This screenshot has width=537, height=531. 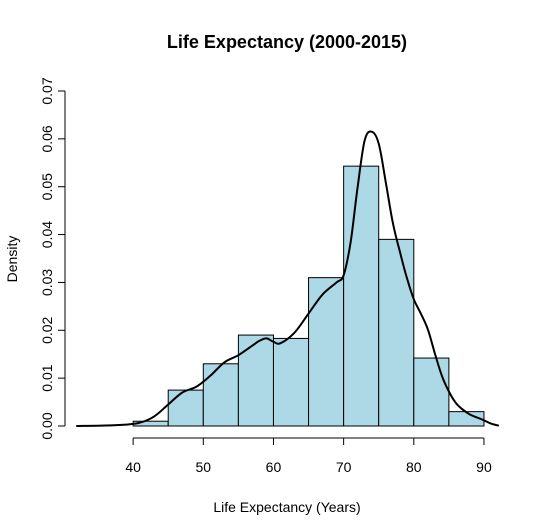 What do you see at coordinates (47, 377) in the screenshot?
I see `y-tick-label: 0.01` at bounding box center [47, 377].